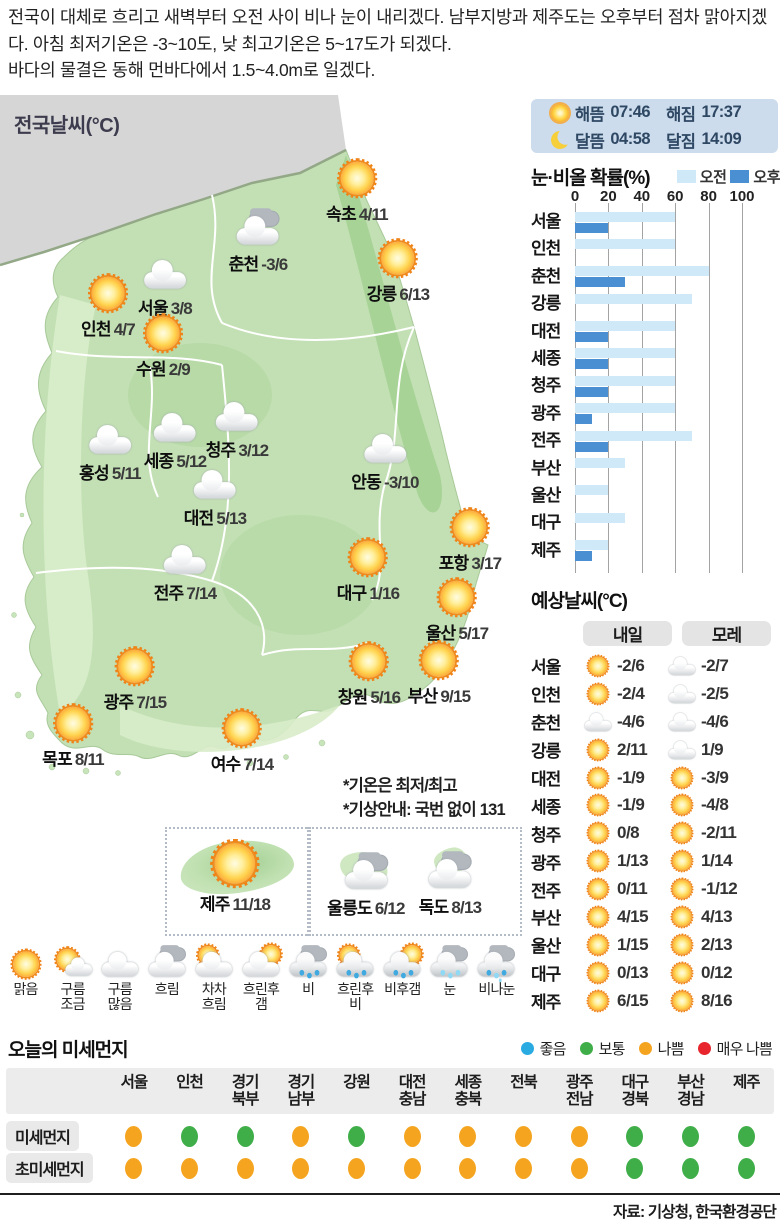  What do you see at coordinates (351, 593) in the screenshot?
I see `city-name: 대구` at bounding box center [351, 593].